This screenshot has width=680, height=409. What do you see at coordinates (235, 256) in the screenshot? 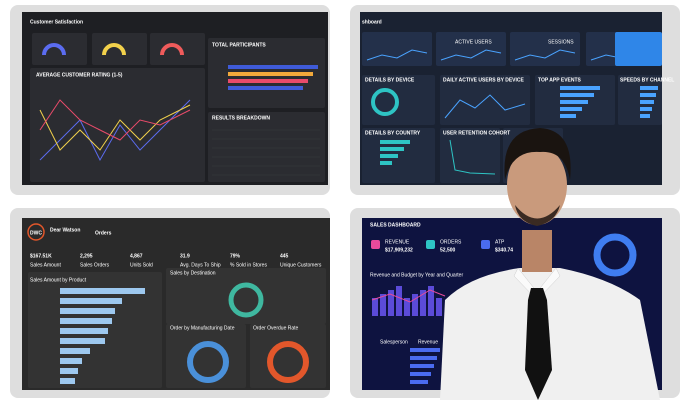
I see `kpi-value: 79%` at bounding box center [235, 256].